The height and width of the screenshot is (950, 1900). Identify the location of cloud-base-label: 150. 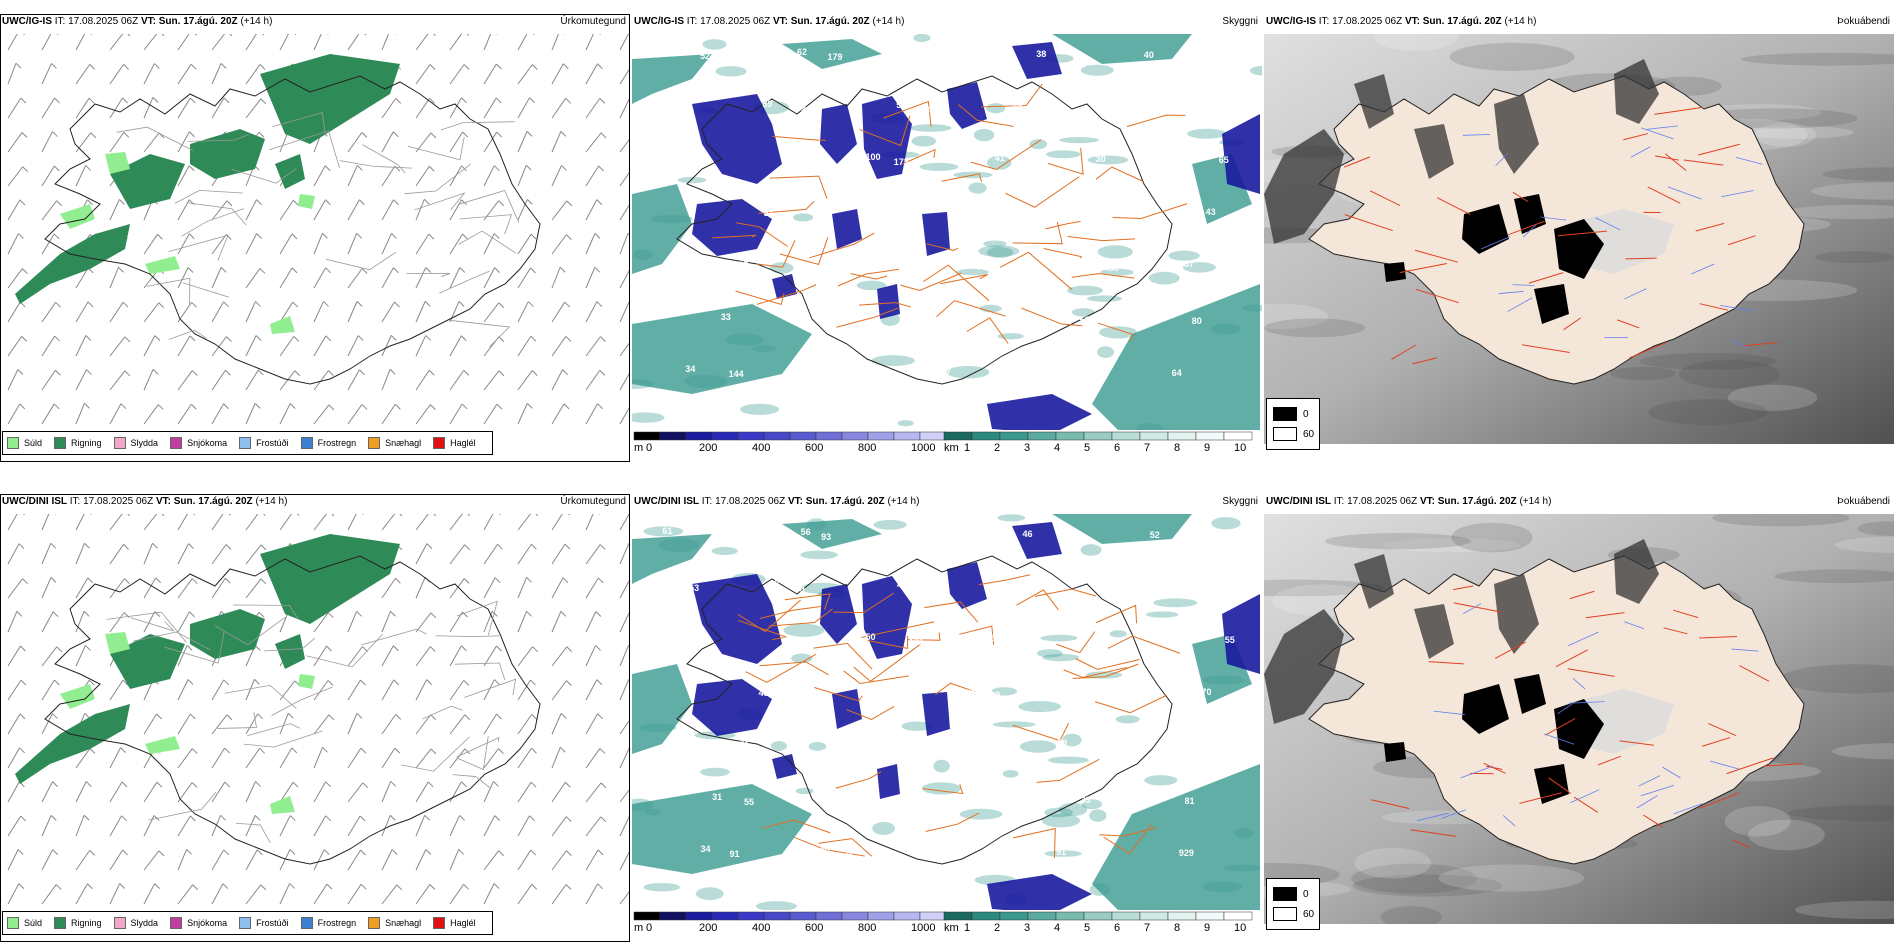
(670, 51).